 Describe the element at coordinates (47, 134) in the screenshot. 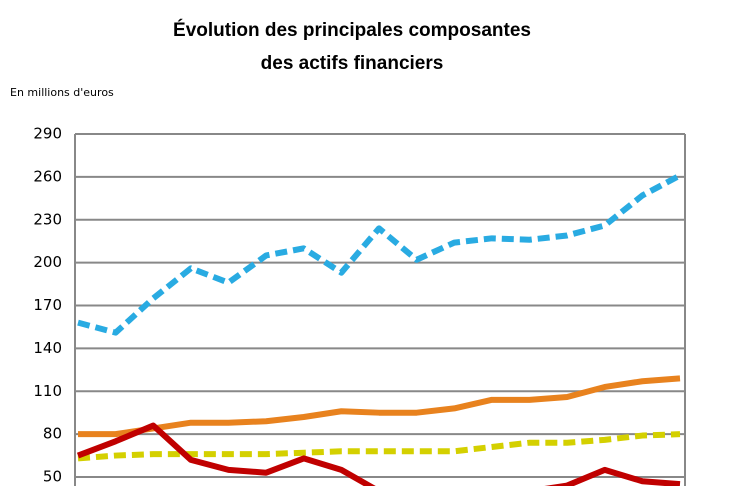

I see `y-tick-label: 290` at that location.